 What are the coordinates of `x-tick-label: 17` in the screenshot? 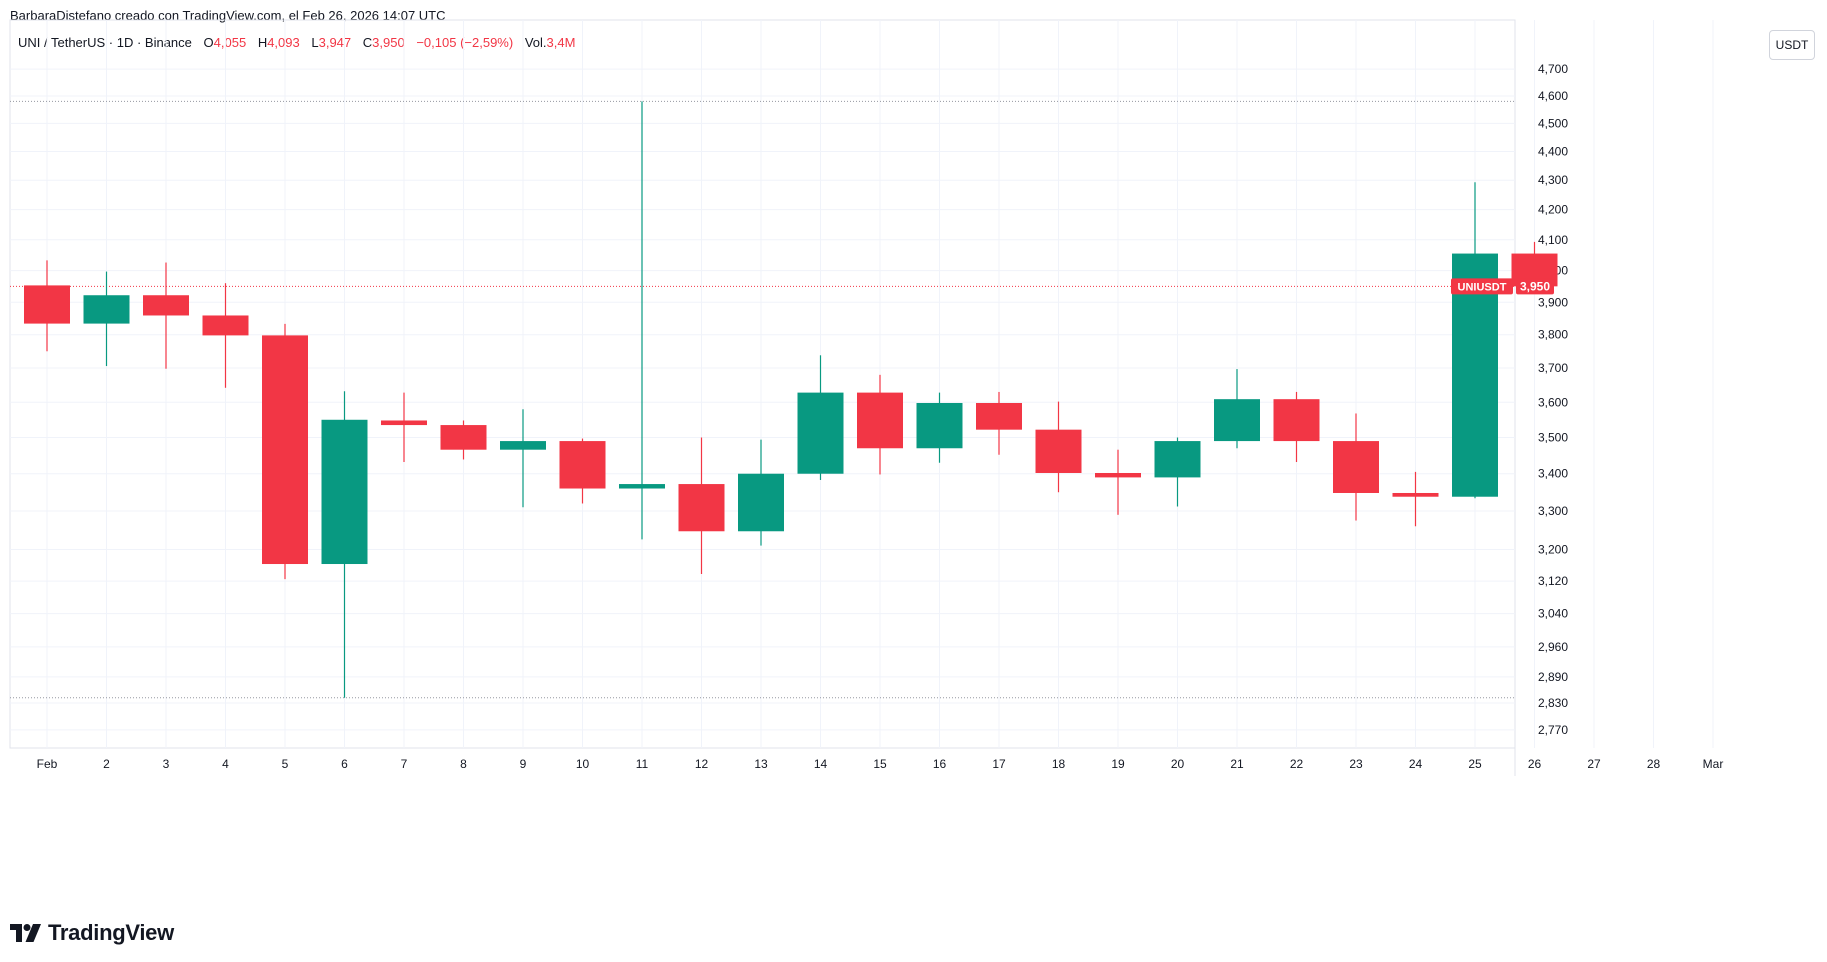 It's located at (999, 764).